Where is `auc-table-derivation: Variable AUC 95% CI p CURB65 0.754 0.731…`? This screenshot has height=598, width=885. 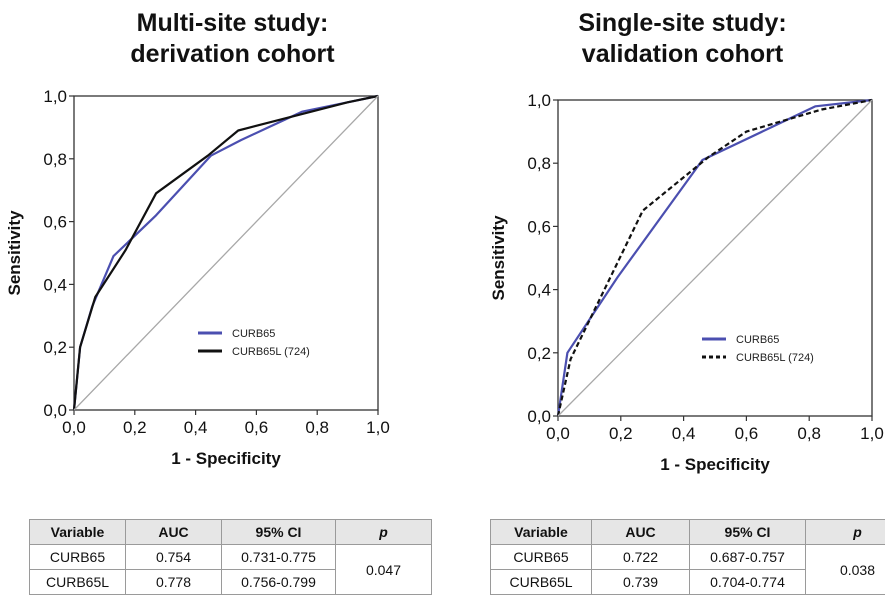 auc-table-derivation: Variable AUC 95% CI p CURB65 0.754 0.731… is located at coordinates (230, 557).